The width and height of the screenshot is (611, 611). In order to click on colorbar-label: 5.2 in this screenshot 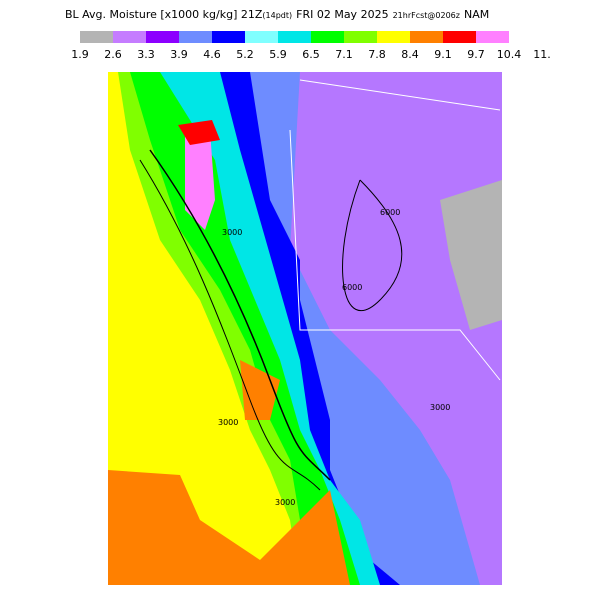, I will do `click(245, 54)`.